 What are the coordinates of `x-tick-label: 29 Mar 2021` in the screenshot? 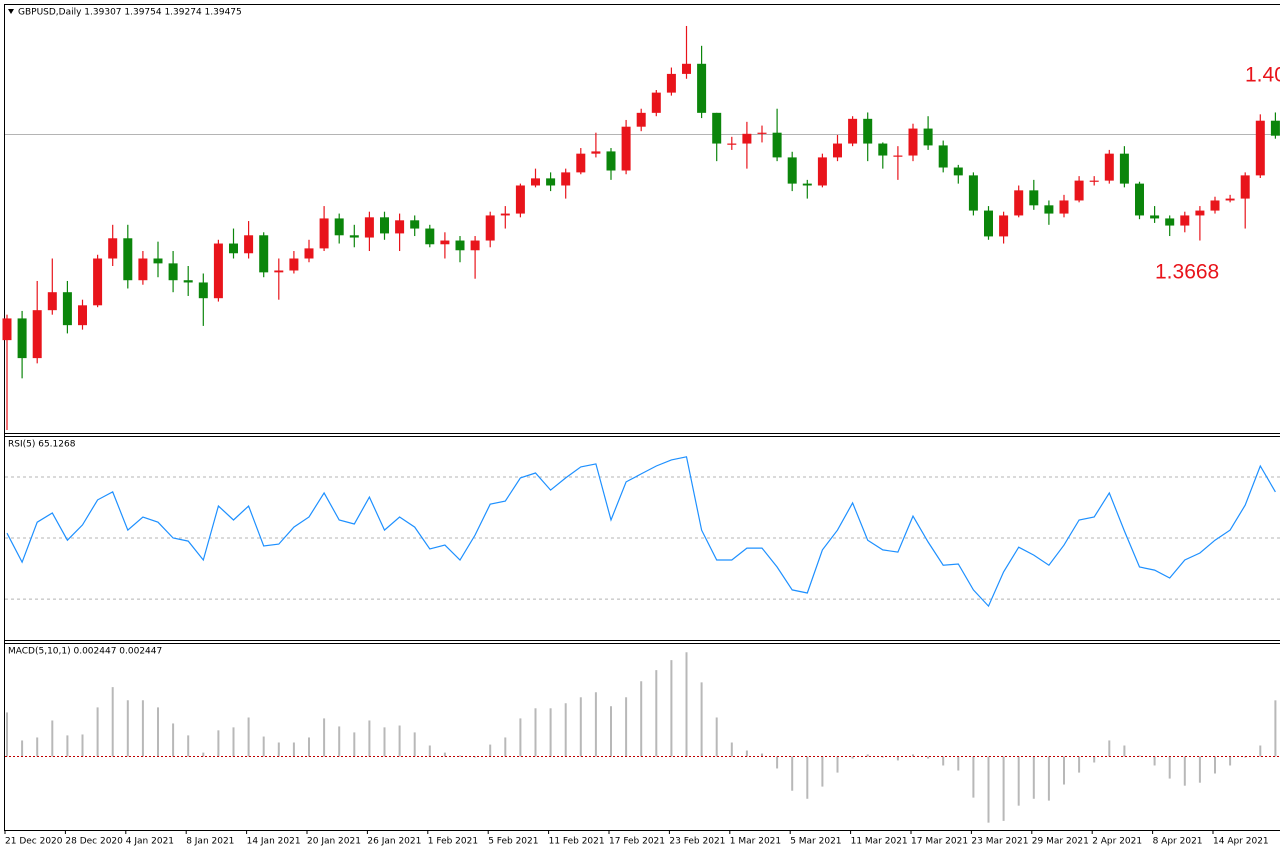 It's located at (1060, 842).